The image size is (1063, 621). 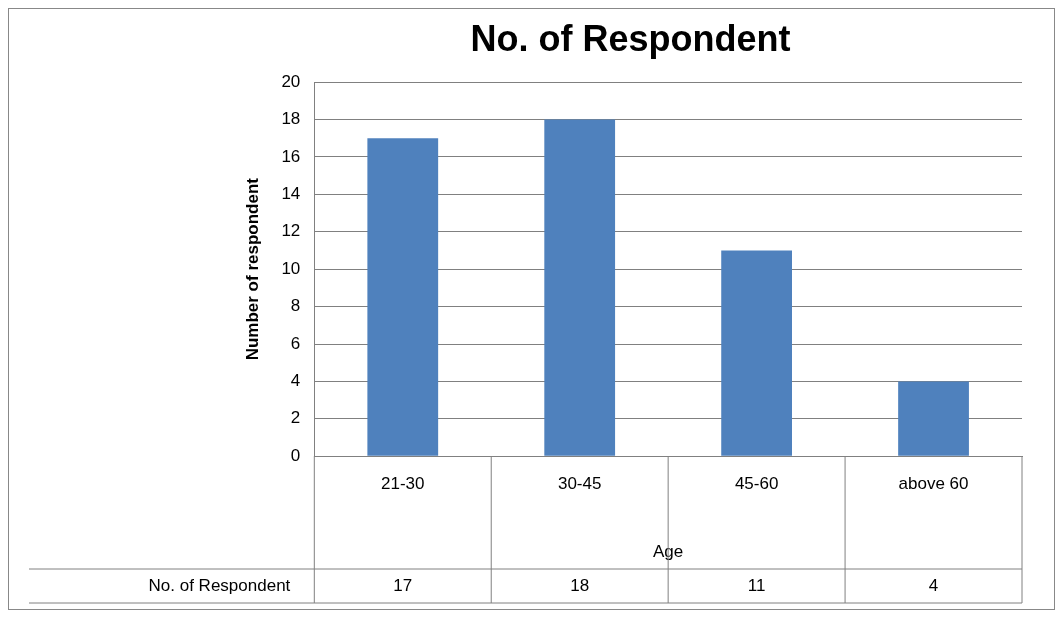 What do you see at coordinates (291, 156) in the screenshot?
I see `y-tick-label: 16` at bounding box center [291, 156].